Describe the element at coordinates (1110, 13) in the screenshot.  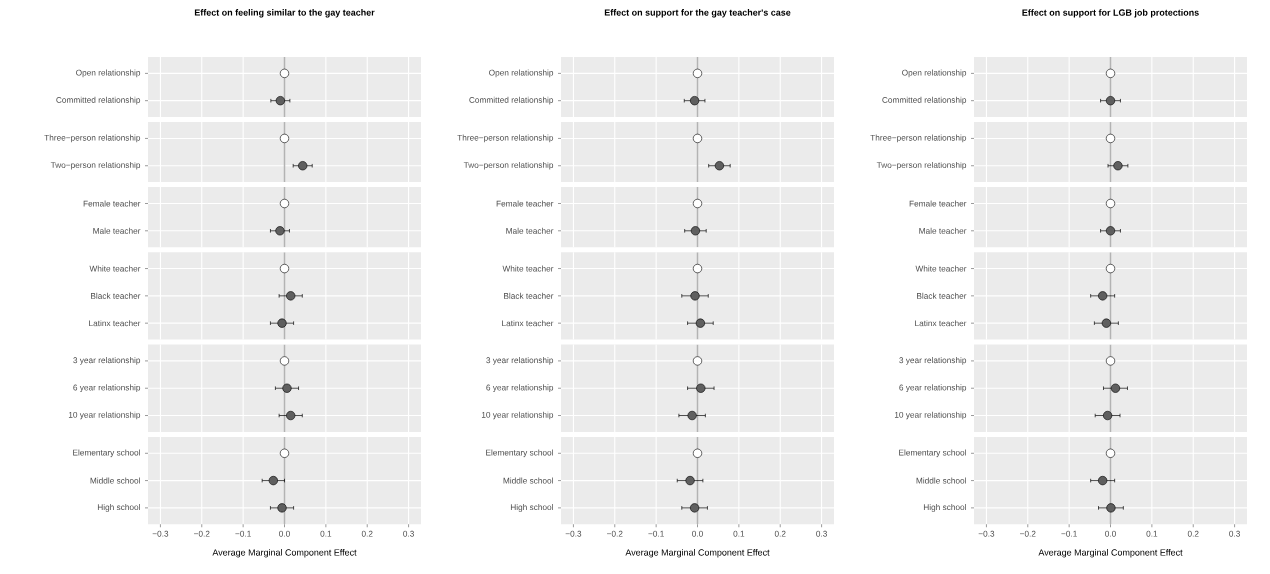
I see `chart-title: Effect on support for LGB job protections` at that location.